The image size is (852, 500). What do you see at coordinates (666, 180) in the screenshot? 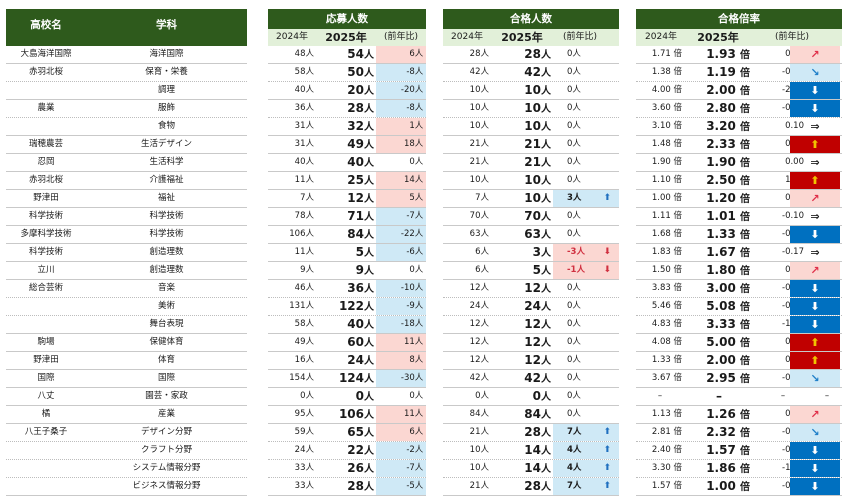
I see `ratio-2024: 1.10 倍` at bounding box center [666, 180].